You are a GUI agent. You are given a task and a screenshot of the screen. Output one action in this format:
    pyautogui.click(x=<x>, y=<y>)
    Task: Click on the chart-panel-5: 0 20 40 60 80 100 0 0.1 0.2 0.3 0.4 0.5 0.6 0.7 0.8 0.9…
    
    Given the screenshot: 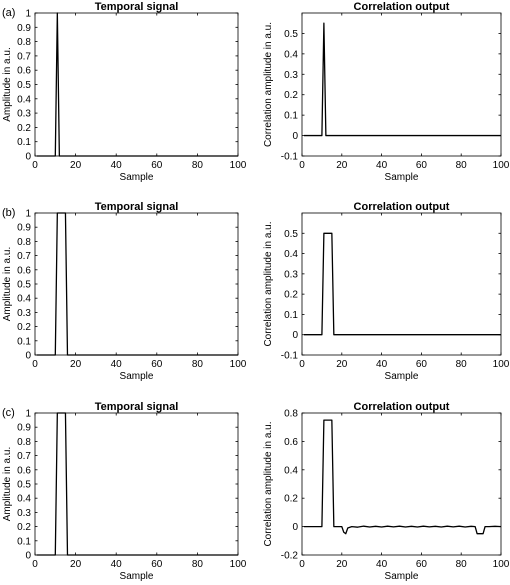 What is the action you would take?
    pyautogui.click(x=124, y=491)
    